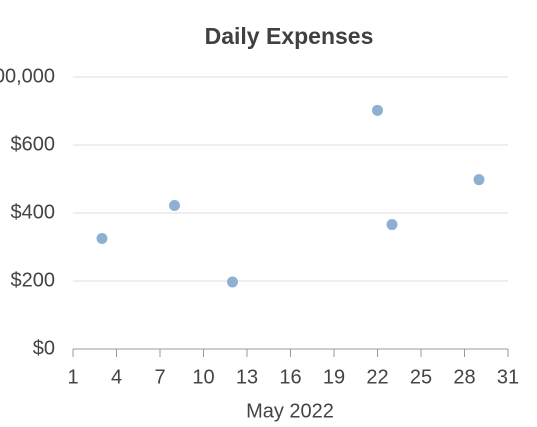 This screenshot has width=537, height=427. Describe the element at coordinates (159, 377) in the screenshot. I see `x-tick-label: 7` at that location.